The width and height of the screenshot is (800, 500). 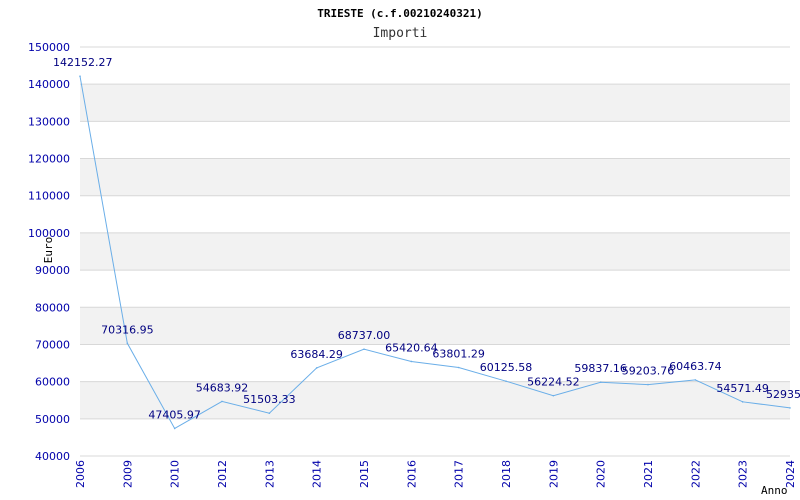 I want to click on chart-title: TRIESTE (c.f.00210240321), so click(x=400, y=13).